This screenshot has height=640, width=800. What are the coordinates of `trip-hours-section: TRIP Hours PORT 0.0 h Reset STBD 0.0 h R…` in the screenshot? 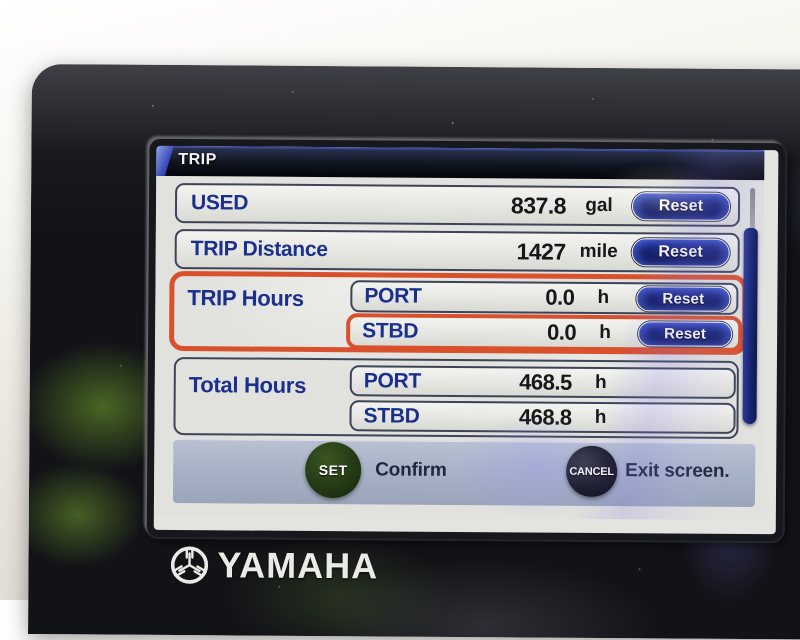 It's located at (458, 313).